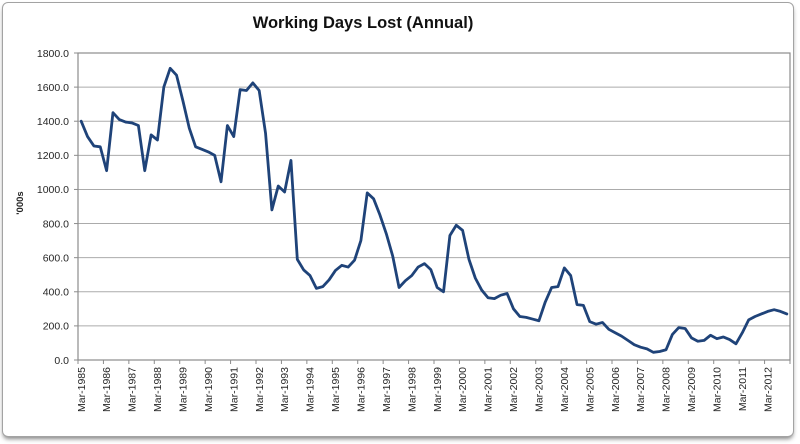 The height and width of the screenshot is (444, 800). What do you see at coordinates (285, 389) in the screenshot?
I see `svg-text: Mar-1993` at bounding box center [285, 389].